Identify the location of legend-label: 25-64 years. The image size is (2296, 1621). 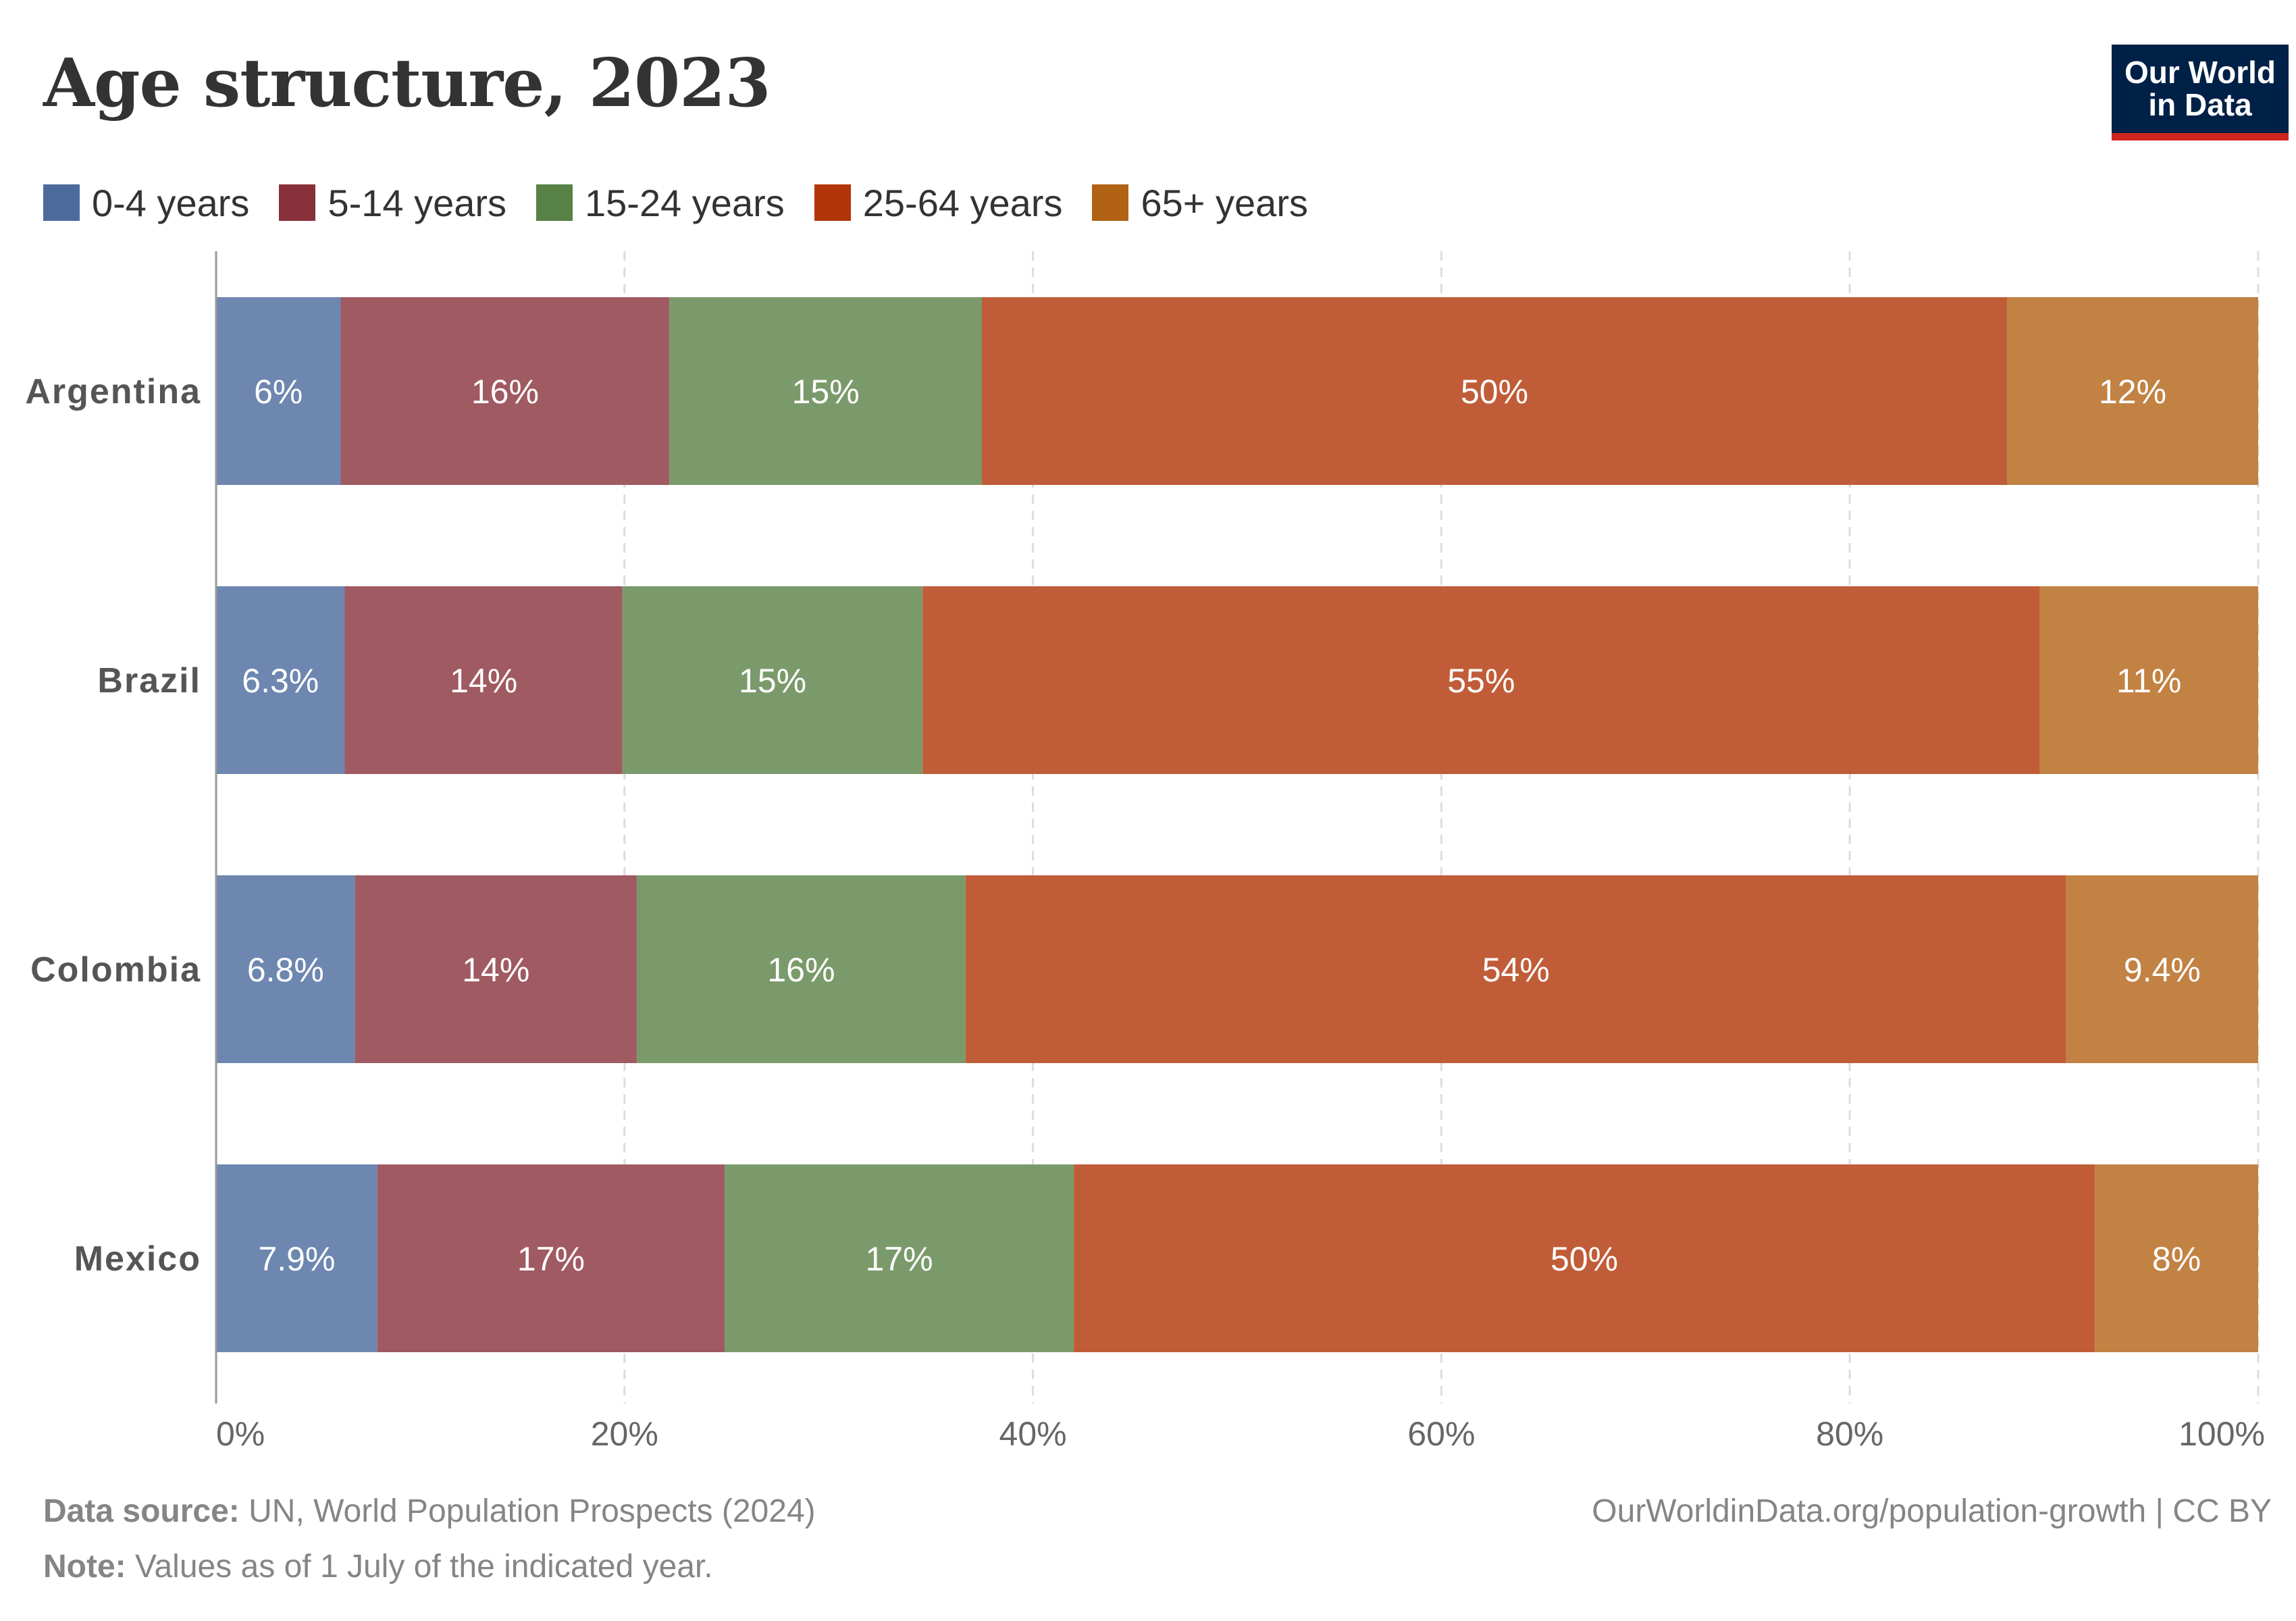
(962, 202).